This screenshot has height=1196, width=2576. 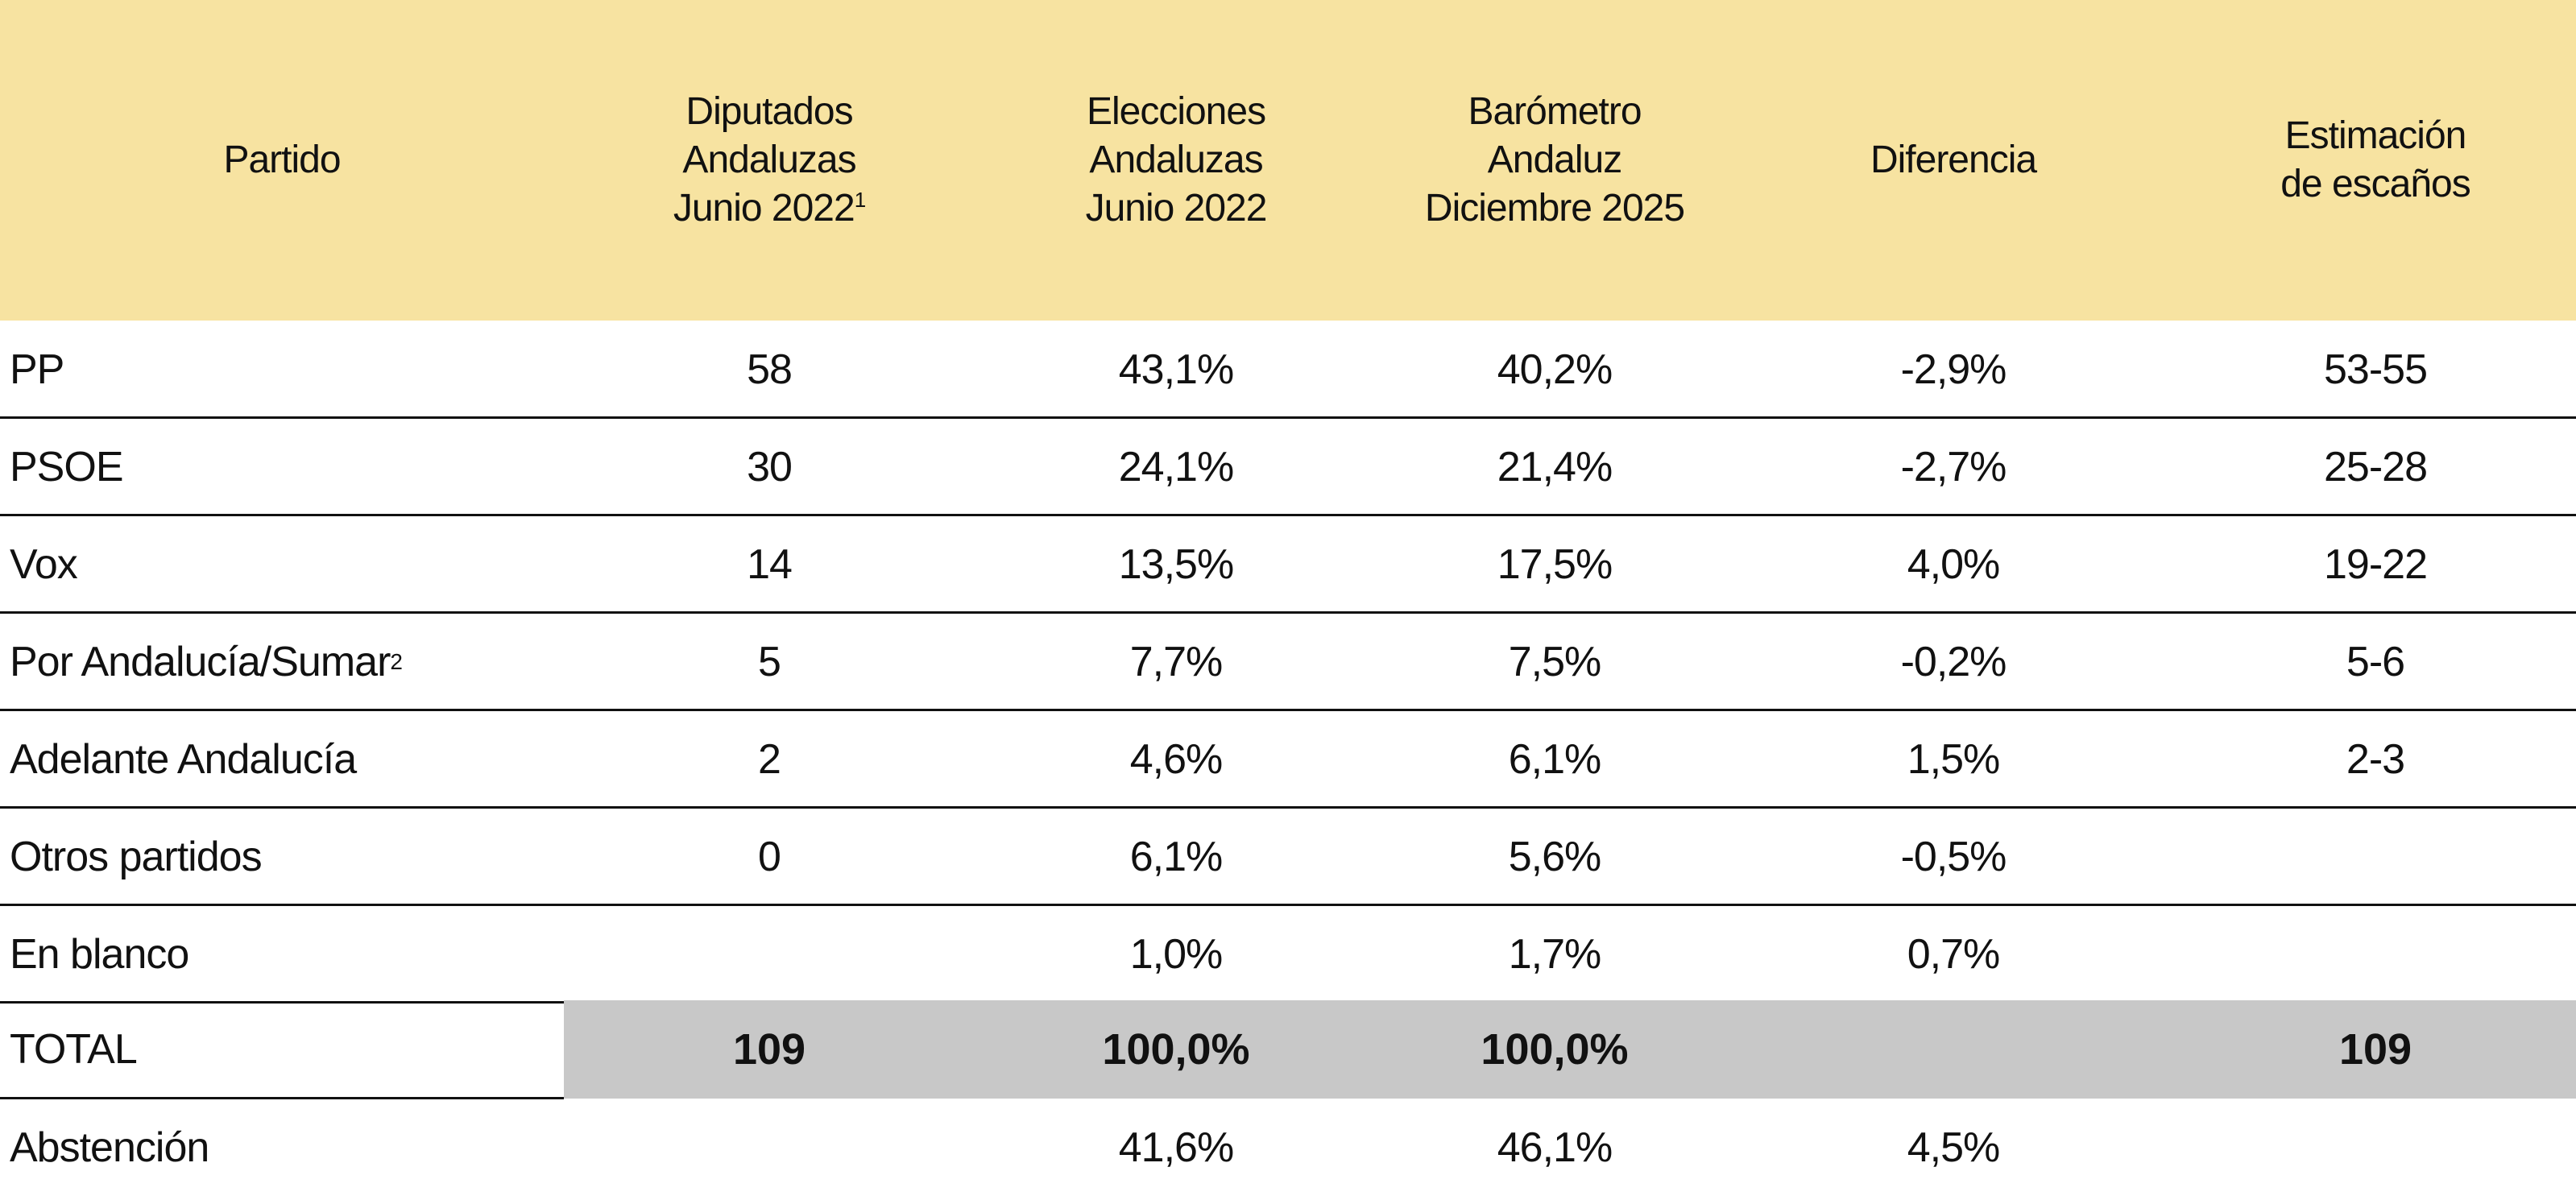 I want to click on data-cell: 46,1%, so click(x=1555, y=1147).